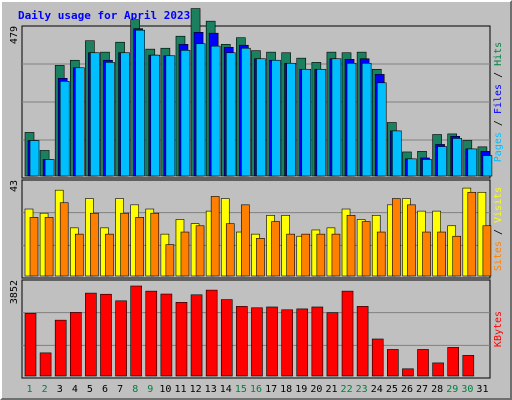 The image size is (512, 400). What do you see at coordinates (482, 389) in the screenshot?
I see `day-label-31: 31` at bounding box center [482, 389].